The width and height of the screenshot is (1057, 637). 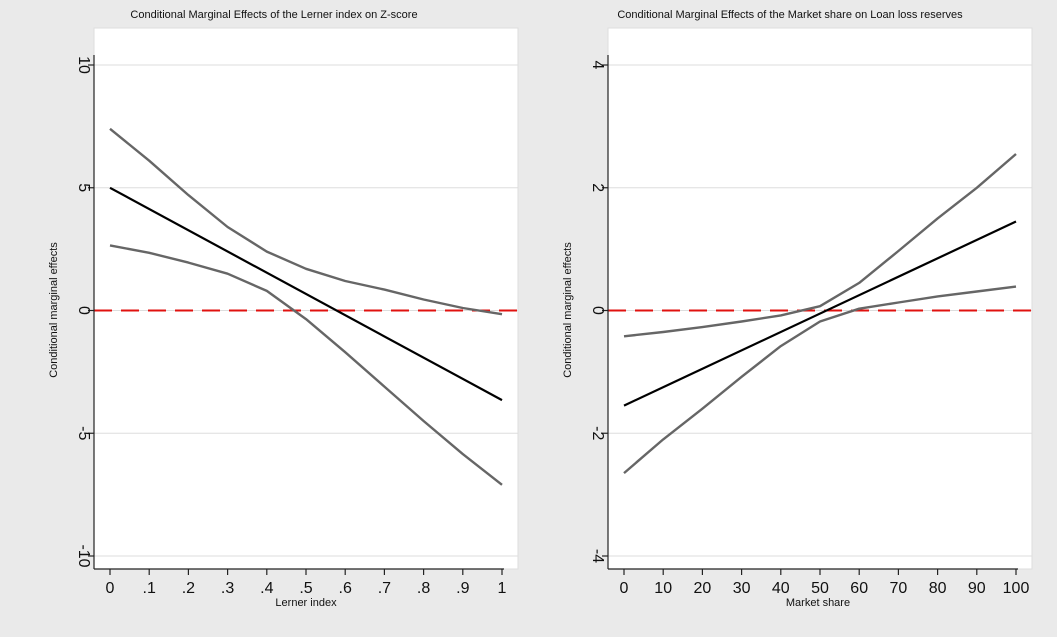 What do you see at coordinates (83, 187) in the screenshot?
I see `y-tick-label: 5` at bounding box center [83, 187].